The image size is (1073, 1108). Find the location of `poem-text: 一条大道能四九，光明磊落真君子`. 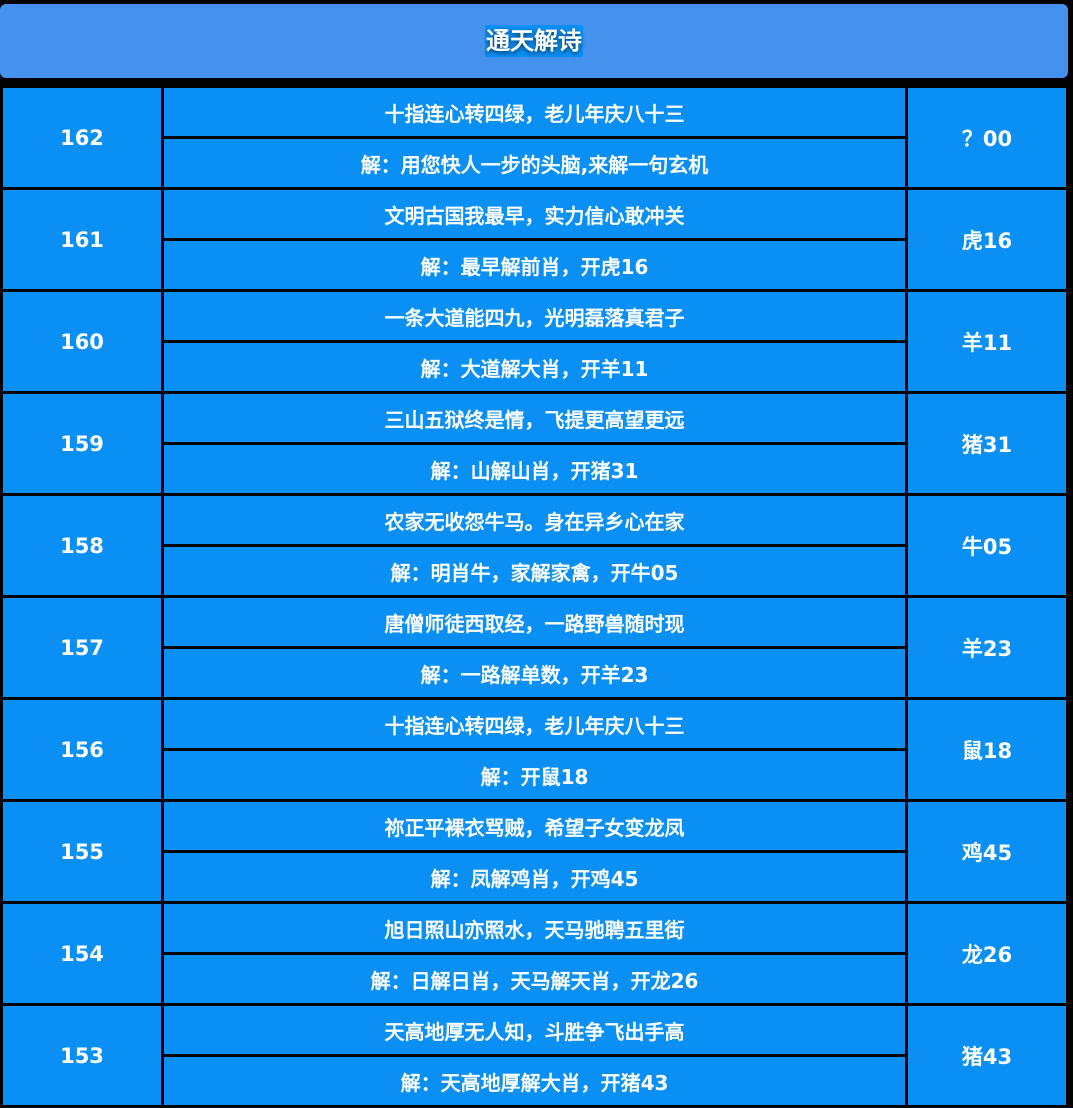

poem-text: 一条大道能四九，光明磊落真君子 is located at coordinates (534, 316).